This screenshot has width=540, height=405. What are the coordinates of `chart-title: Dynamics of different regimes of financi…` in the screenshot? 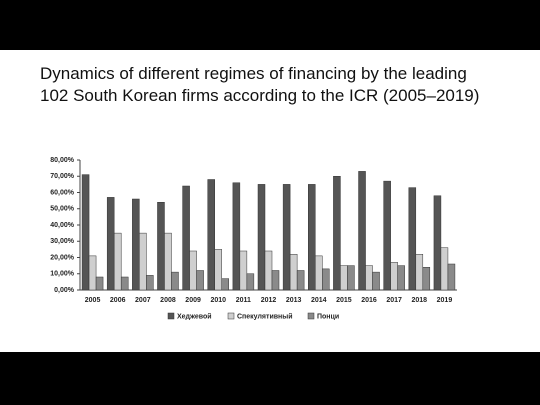 It's located at (260, 84).